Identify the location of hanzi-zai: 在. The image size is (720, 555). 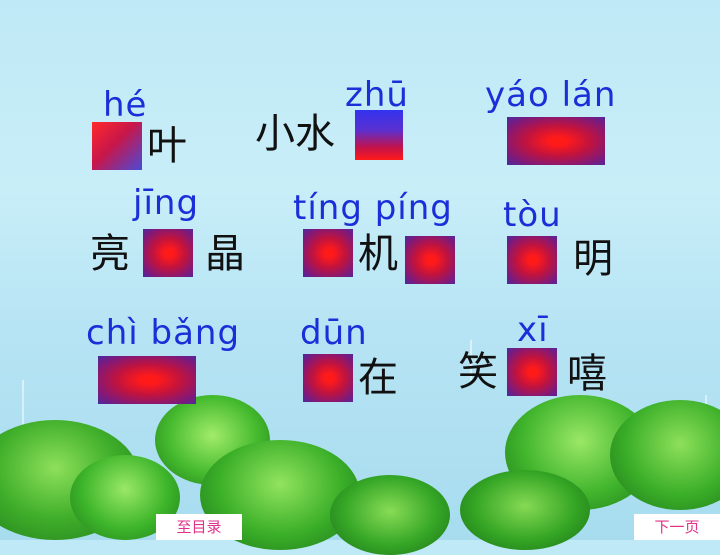
(378, 378).